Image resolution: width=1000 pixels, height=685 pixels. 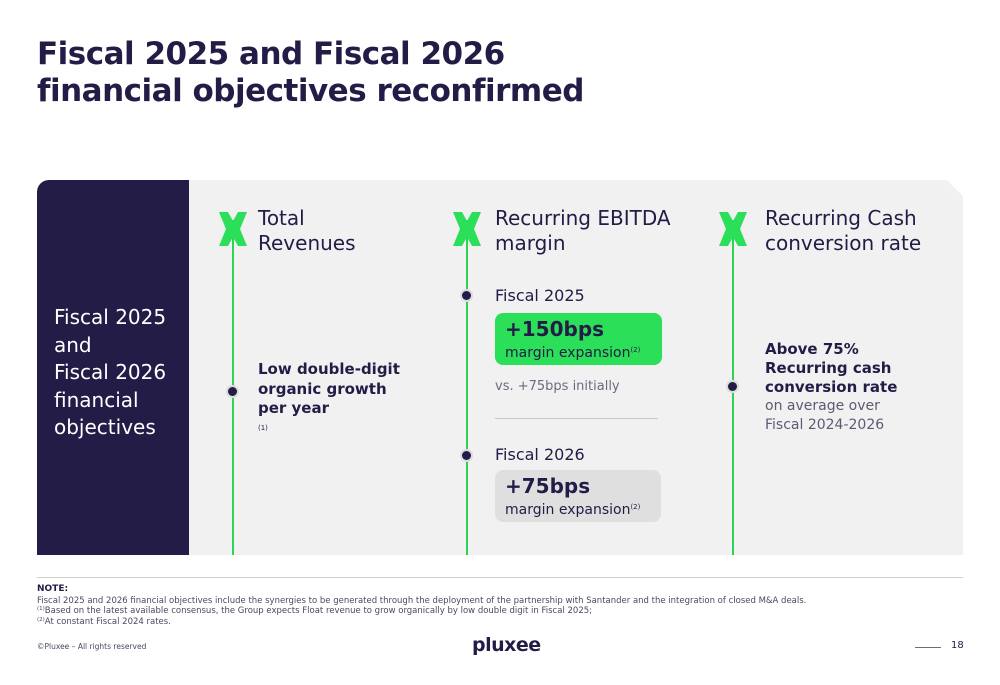 I want to click on footnote-marker: (1), so click(x=41, y=609).